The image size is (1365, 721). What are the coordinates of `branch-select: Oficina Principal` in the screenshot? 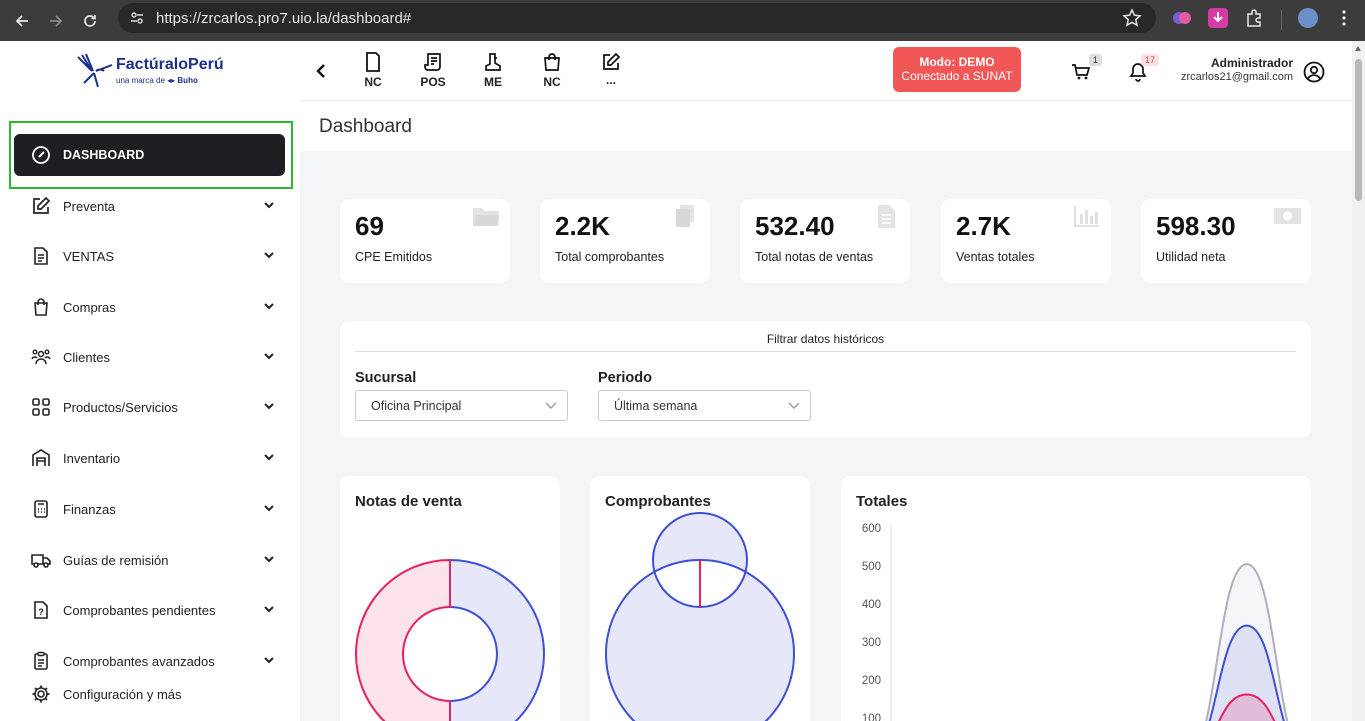 It's located at (461, 405).